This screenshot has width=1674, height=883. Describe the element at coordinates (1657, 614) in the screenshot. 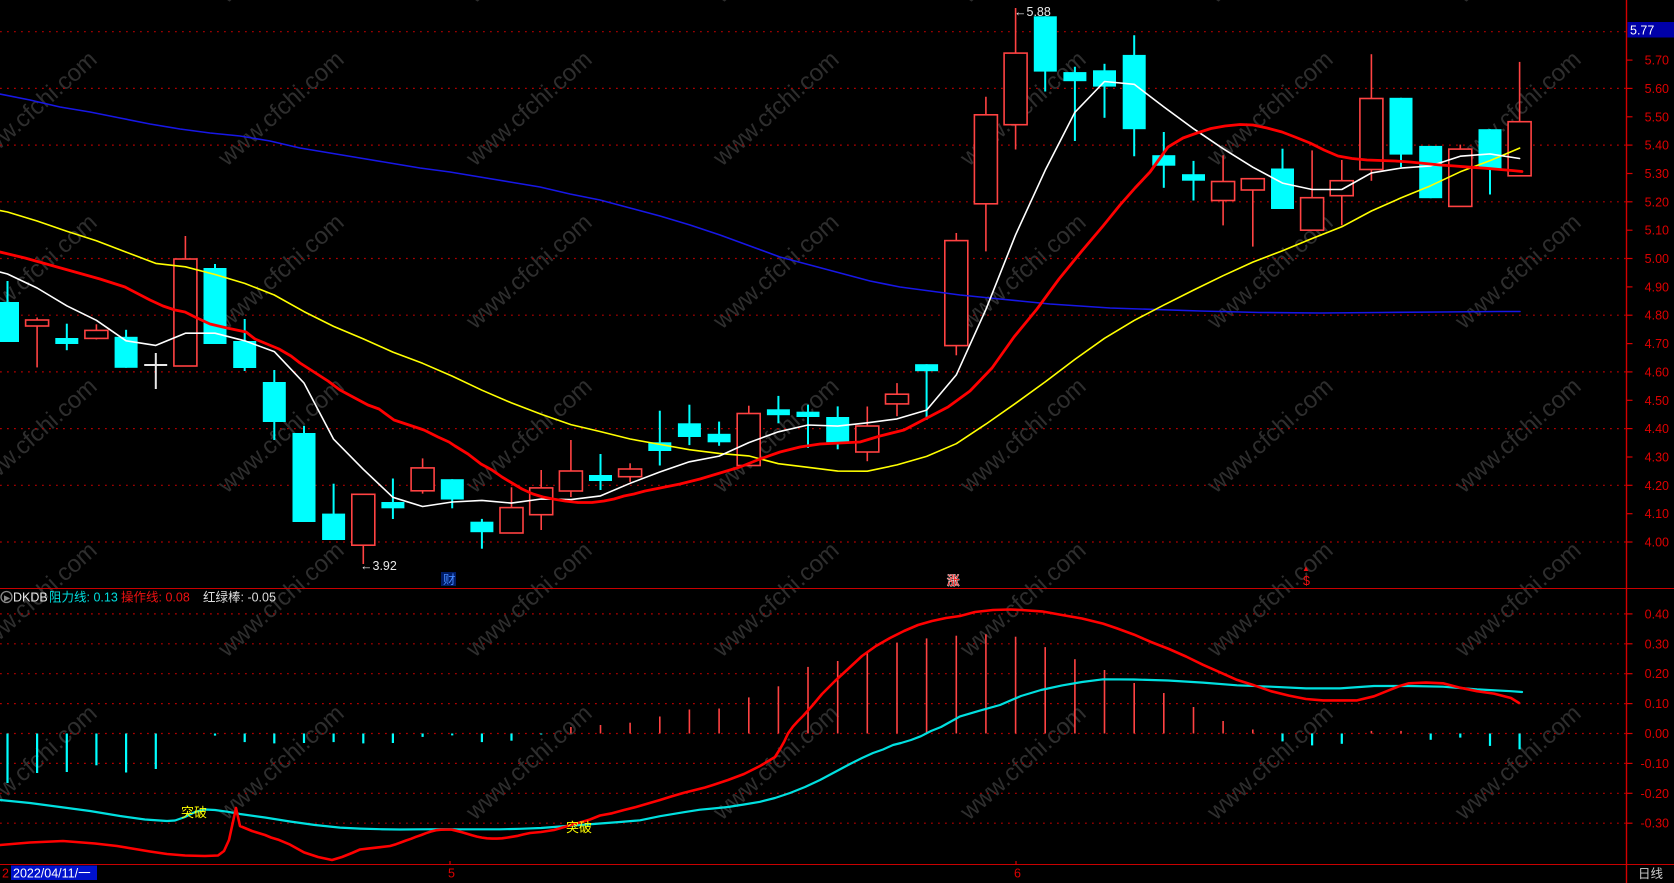

I see `svg-text: 0.40` at that location.